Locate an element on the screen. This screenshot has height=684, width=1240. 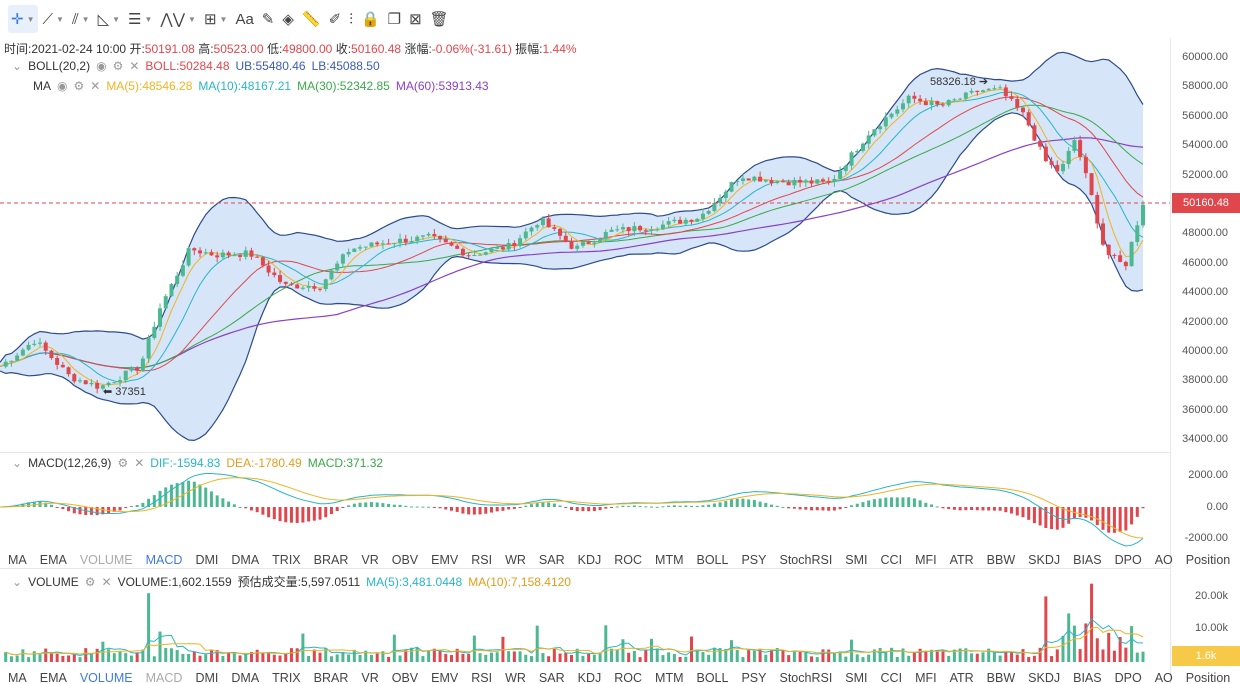
horizontal-lines-tool: ☰ ▼ is located at coordinates (140, 19).